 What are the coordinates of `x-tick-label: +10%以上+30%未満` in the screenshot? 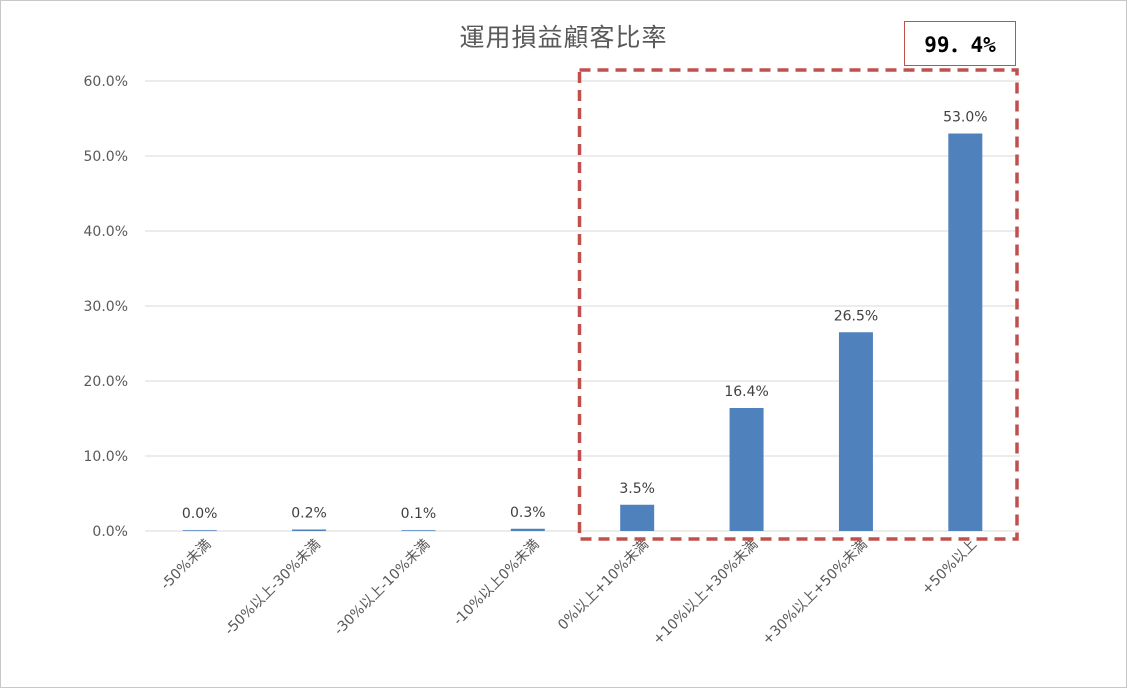 It's located at (706, 593).